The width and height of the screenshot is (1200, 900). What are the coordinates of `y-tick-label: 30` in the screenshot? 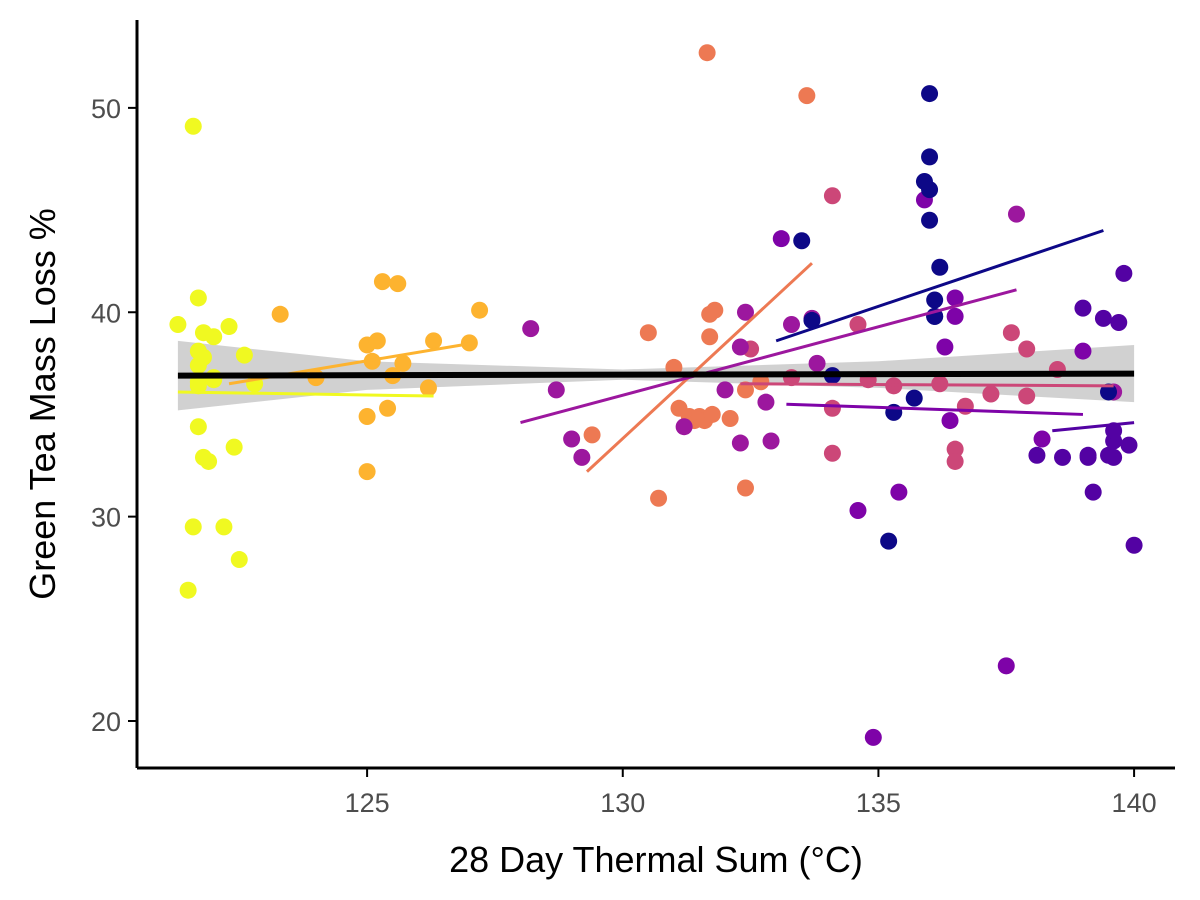 It's located at (106, 518).